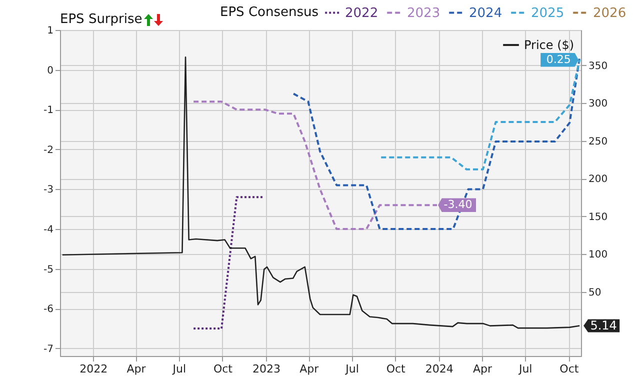 The height and width of the screenshot is (382, 640). What do you see at coordinates (598, 180) in the screenshot?
I see `y2-tick-label: 200` at bounding box center [598, 180].